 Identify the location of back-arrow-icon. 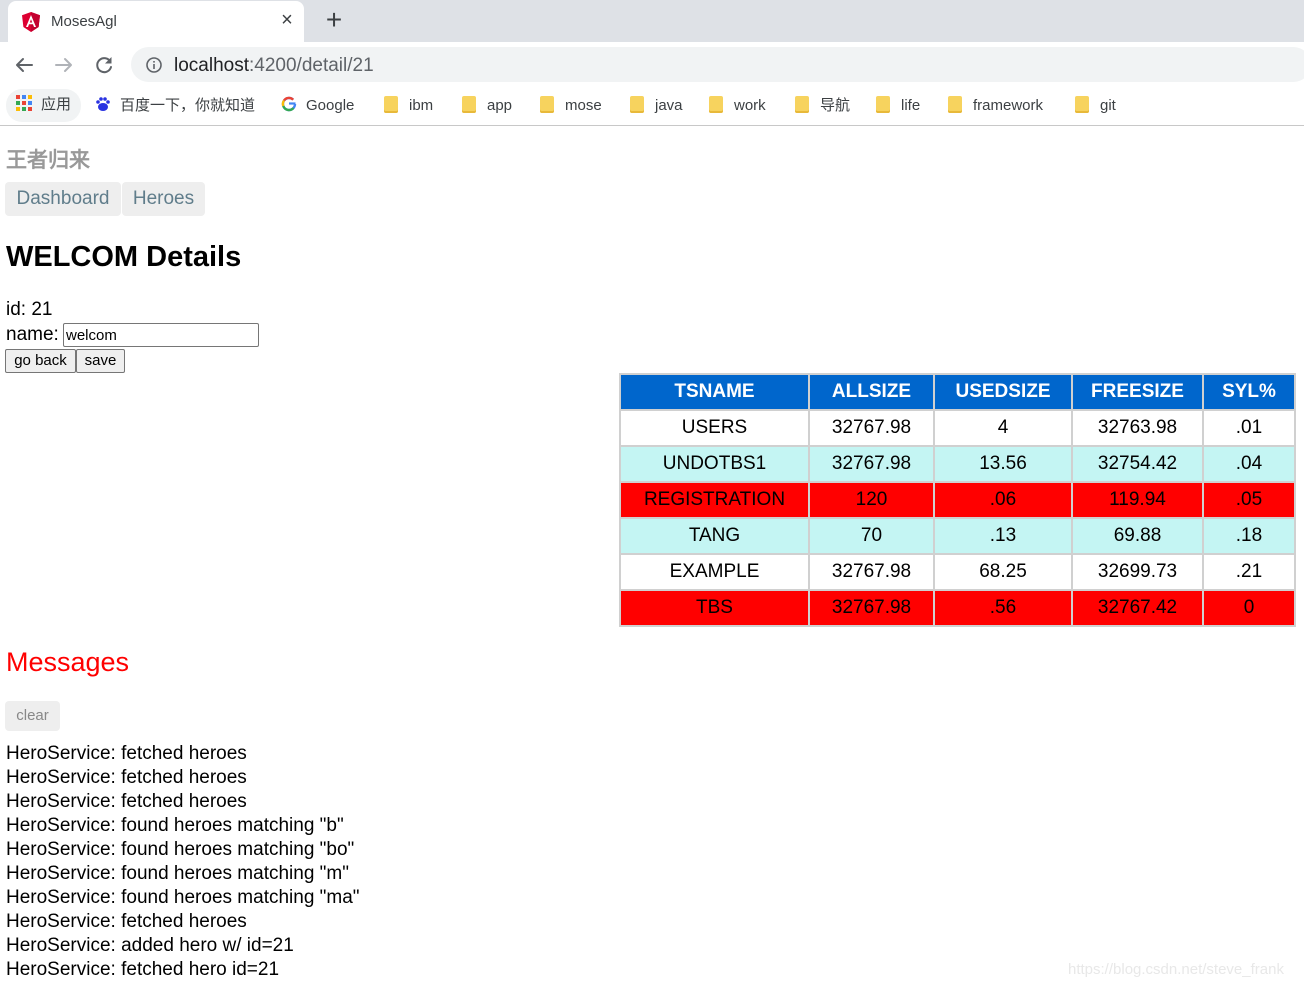
(24, 65).